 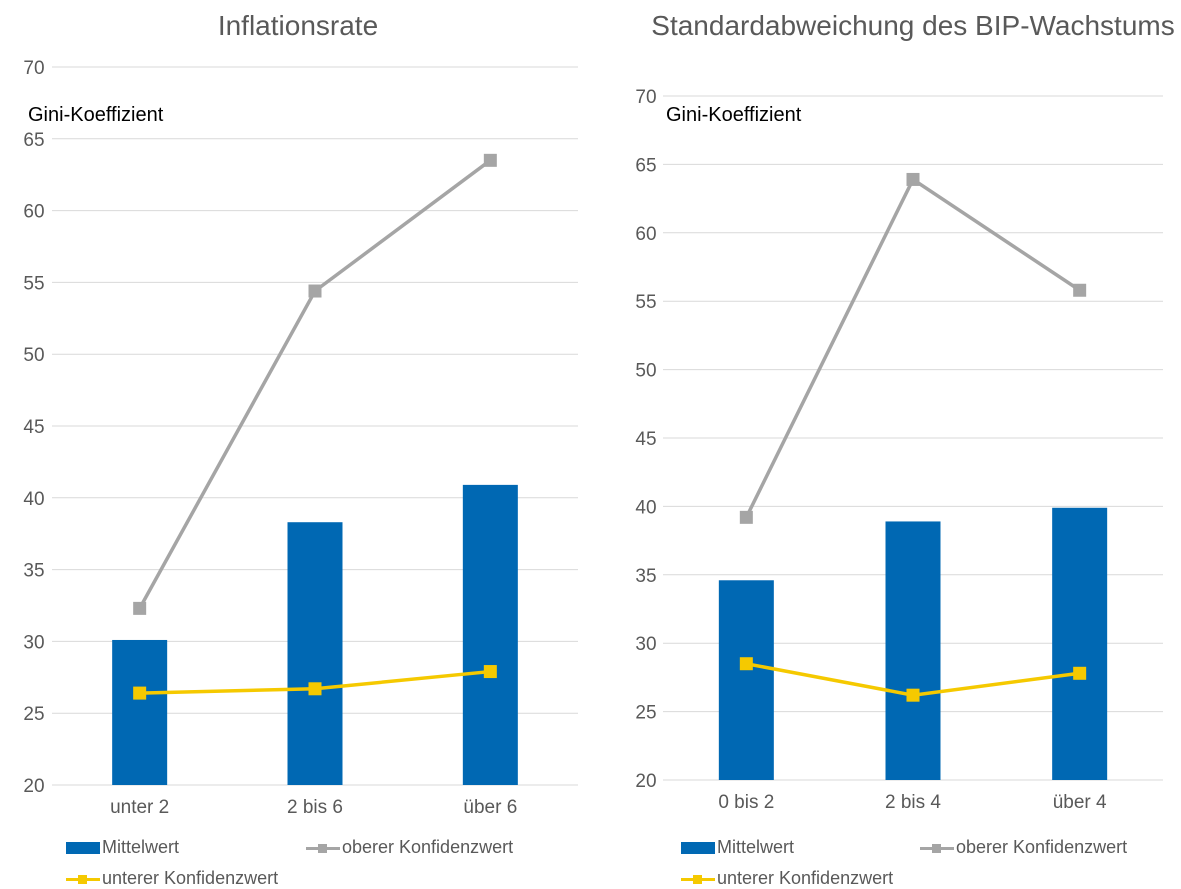 What do you see at coordinates (139, 807) in the screenshot?
I see `x-tick-label: unter 2` at bounding box center [139, 807].